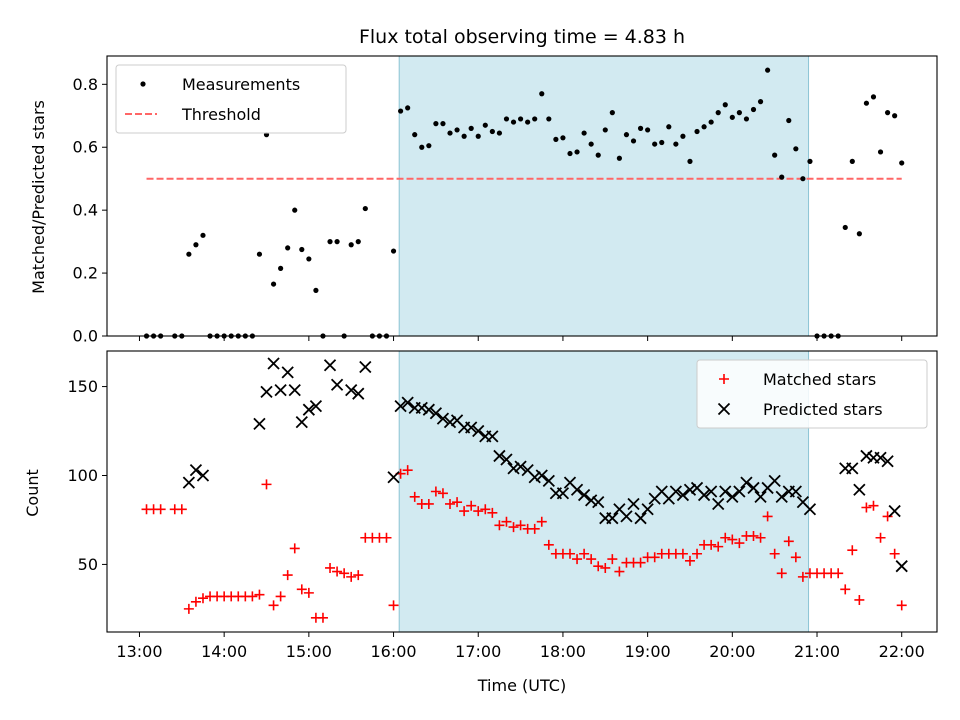 The height and width of the screenshot is (720, 960). What do you see at coordinates (88, 564) in the screenshot?
I see `y-tick-label: 50` at bounding box center [88, 564].